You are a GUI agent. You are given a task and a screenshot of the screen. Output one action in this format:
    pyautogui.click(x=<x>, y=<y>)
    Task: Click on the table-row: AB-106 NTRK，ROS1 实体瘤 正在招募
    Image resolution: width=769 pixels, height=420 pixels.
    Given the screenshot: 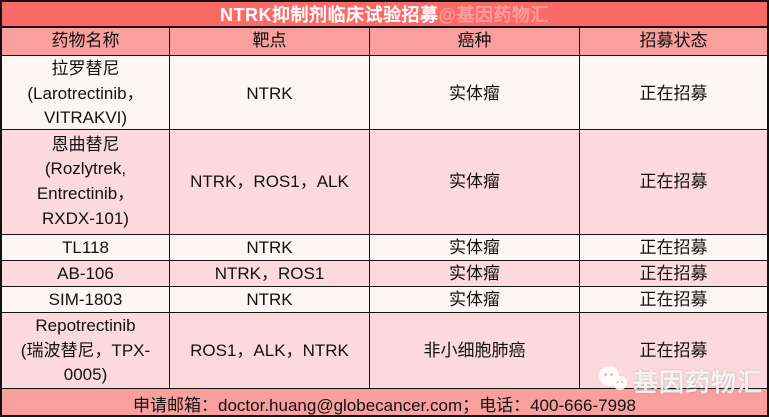 What is the action you would take?
    pyautogui.click(x=384, y=274)
    